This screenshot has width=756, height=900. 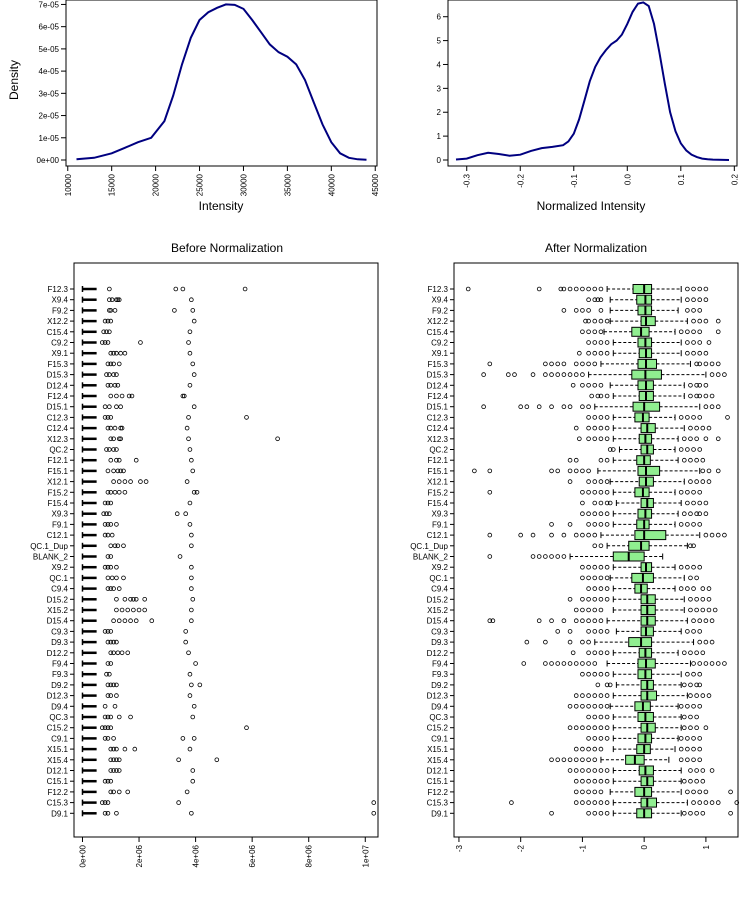 What do you see at coordinates (438, 428) in the screenshot?
I see `boxplot-after-row-label: C12.4` at bounding box center [438, 428].